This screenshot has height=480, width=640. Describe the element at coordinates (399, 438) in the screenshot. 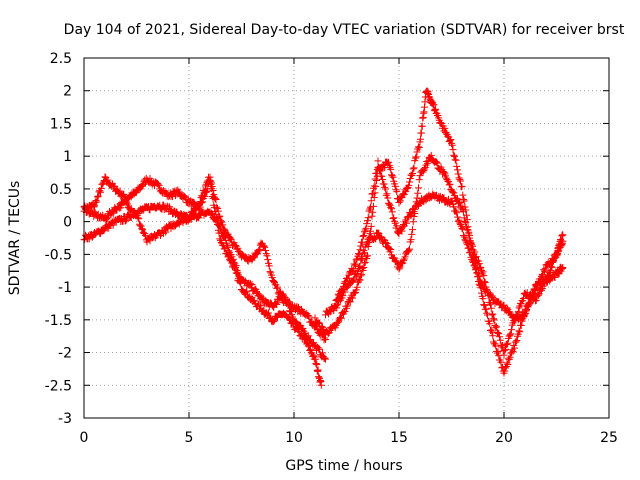

I see `x-tick-label: 15` at that location.